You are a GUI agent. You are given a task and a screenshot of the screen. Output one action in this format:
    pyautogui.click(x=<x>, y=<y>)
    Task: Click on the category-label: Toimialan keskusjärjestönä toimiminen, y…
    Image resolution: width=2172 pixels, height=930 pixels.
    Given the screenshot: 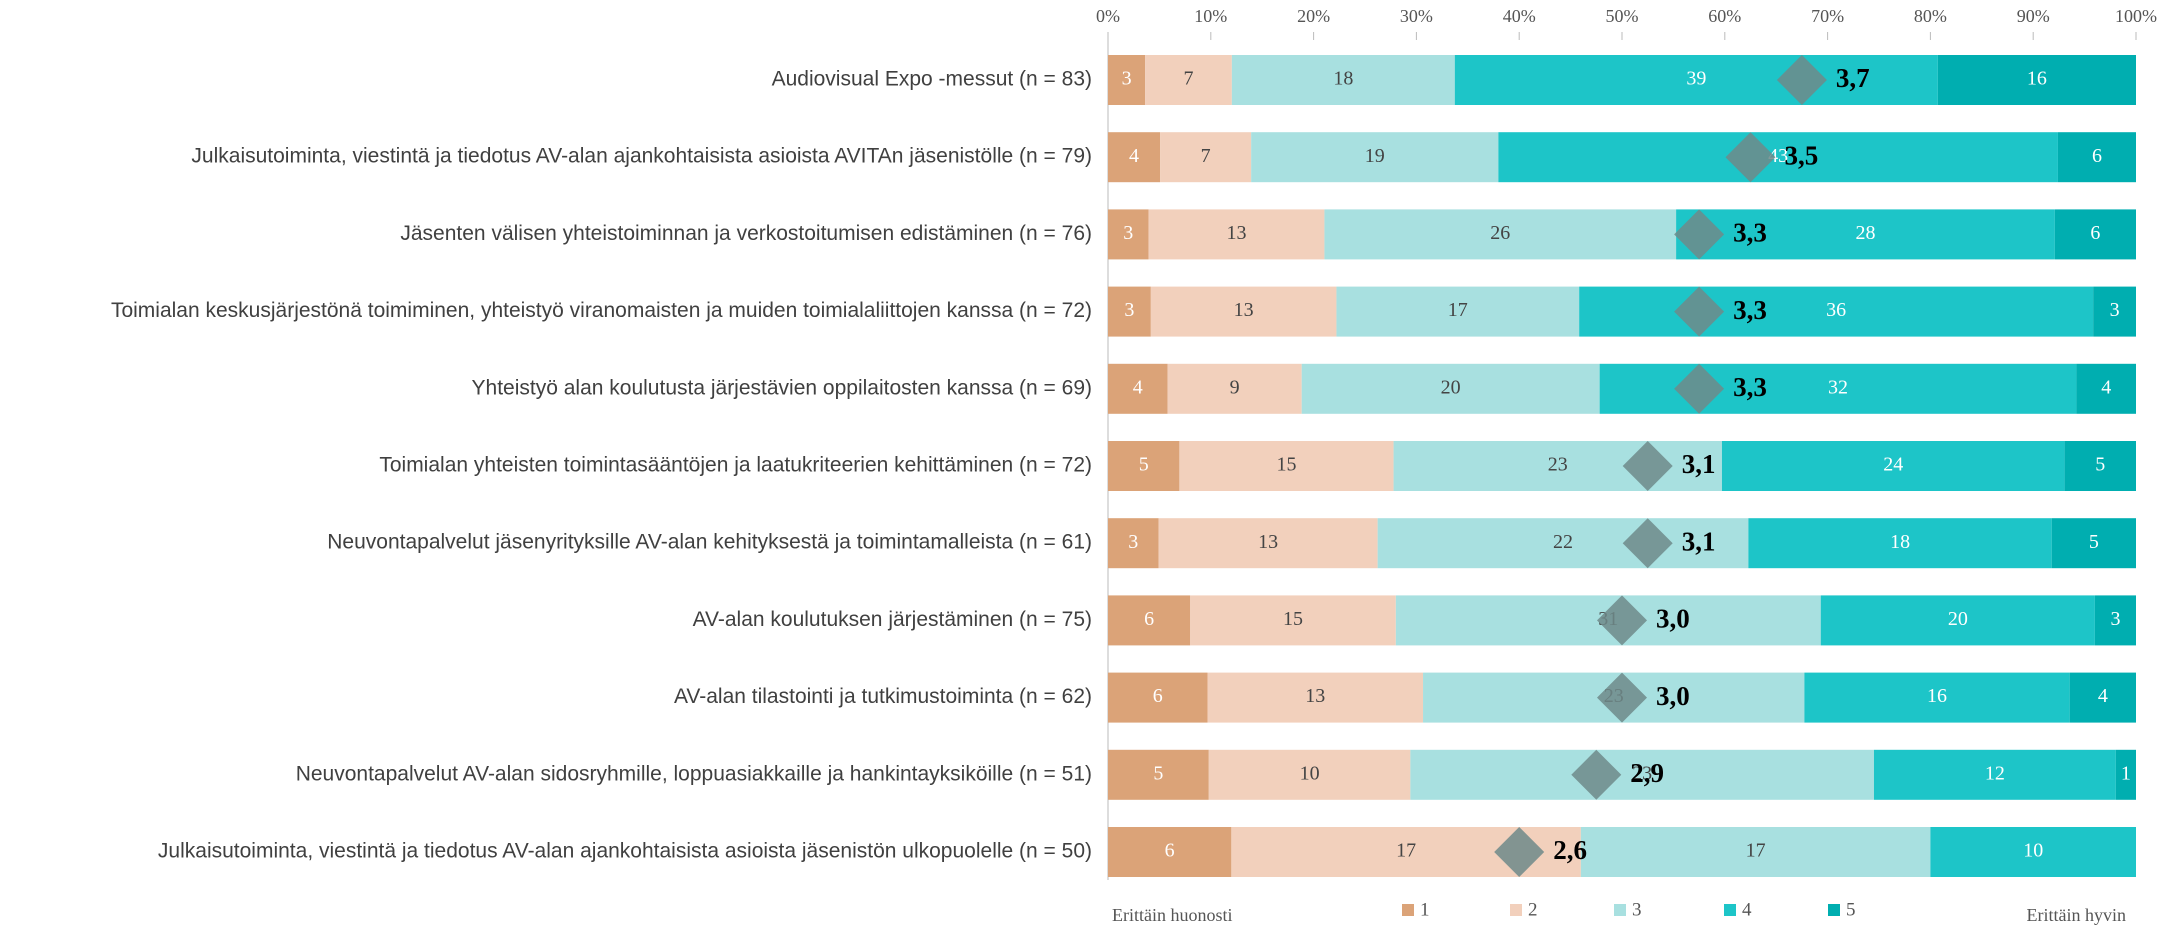 What is the action you would take?
    pyautogui.click(x=601, y=310)
    